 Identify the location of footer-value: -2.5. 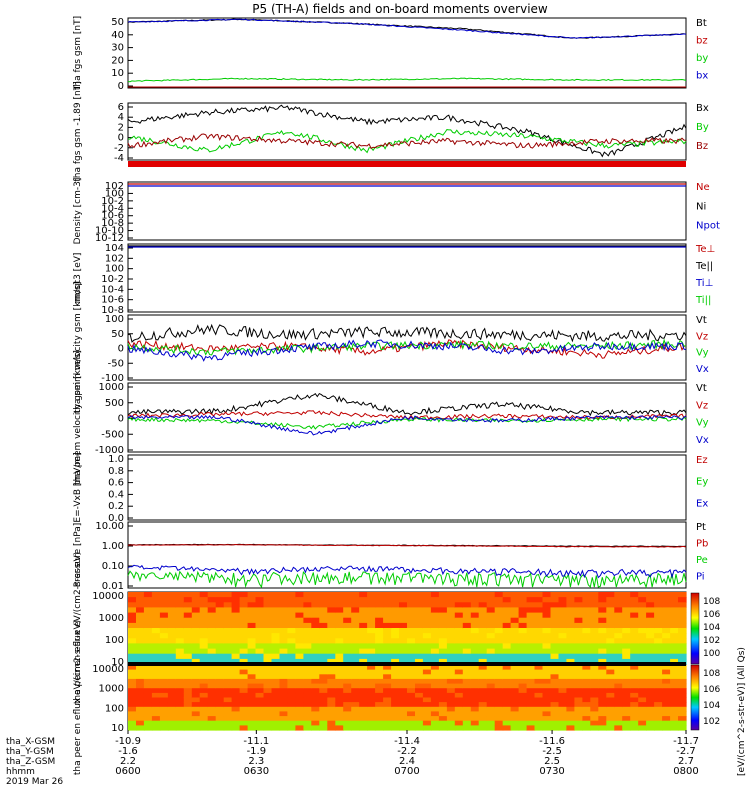
(552, 751).